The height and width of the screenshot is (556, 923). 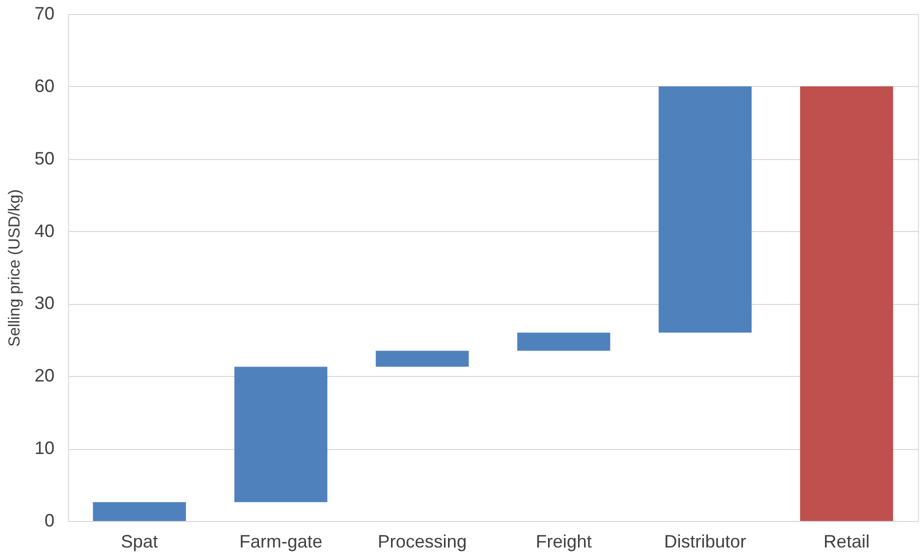 What do you see at coordinates (564, 542) in the screenshot?
I see `x-tick-label: Freight` at bounding box center [564, 542].